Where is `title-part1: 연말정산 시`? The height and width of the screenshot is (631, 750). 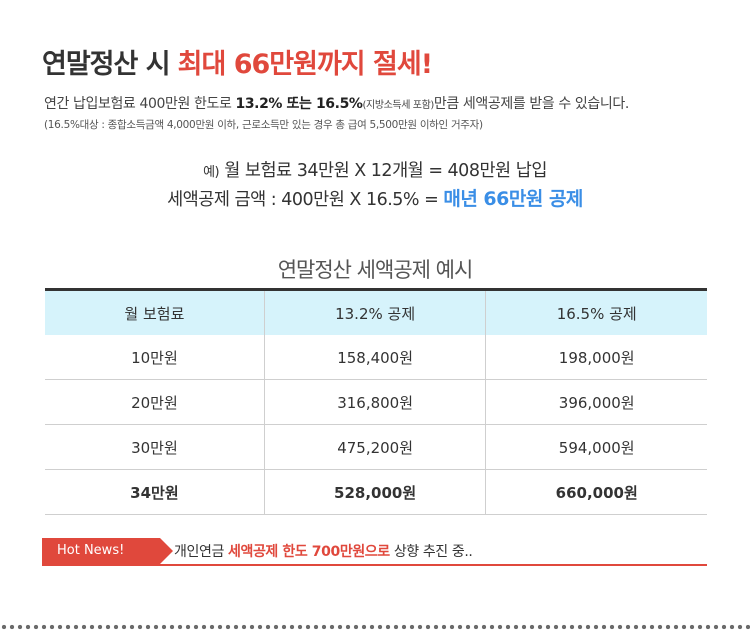 title-part1: 연말정산 시 is located at coordinates (106, 64).